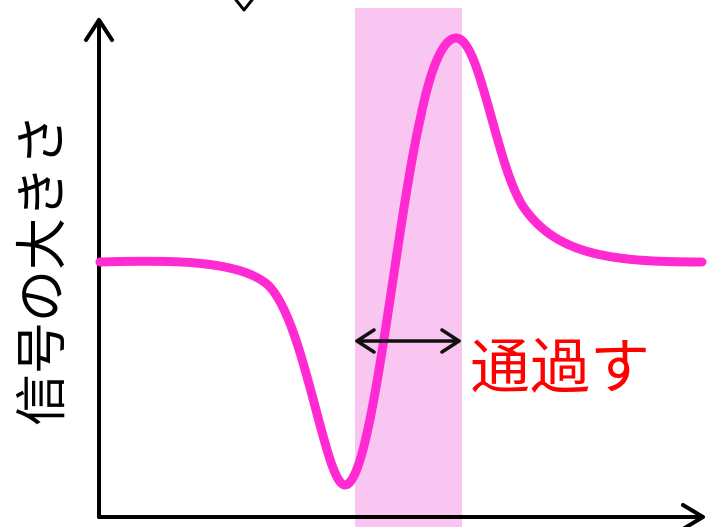 The image size is (711, 527). Describe the element at coordinates (408, 267) in the screenshot. I see `highlight-band` at that location.